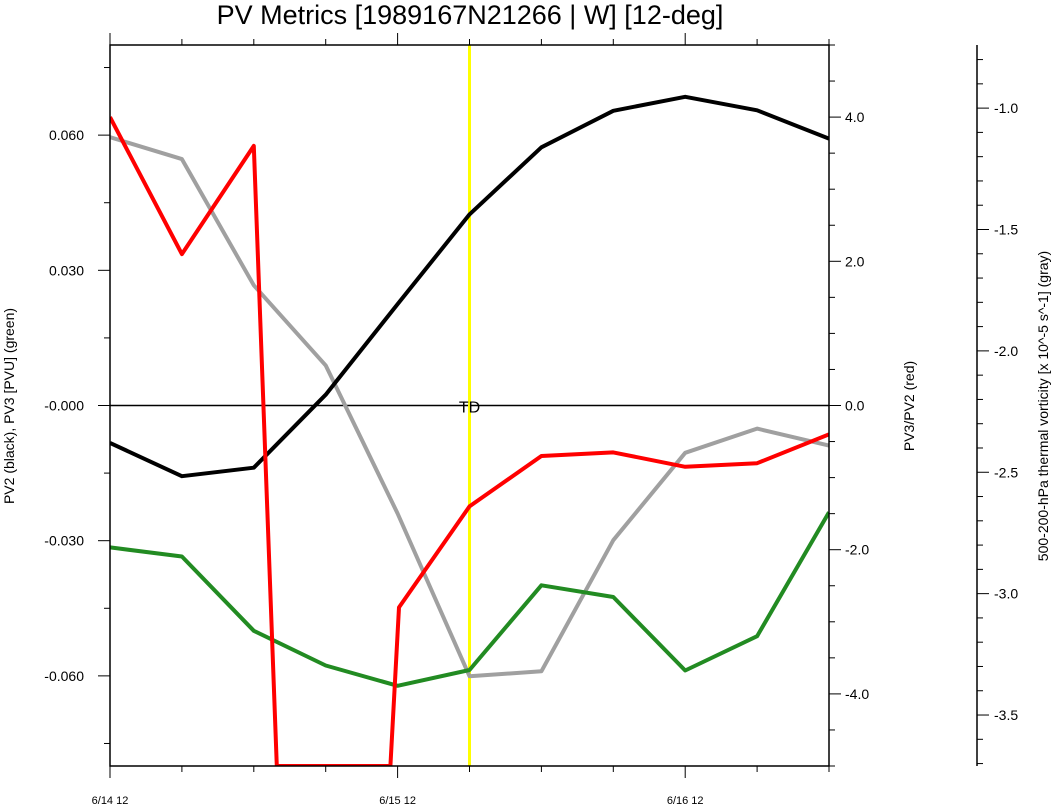 The height and width of the screenshot is (805, 1055). I want to click on far-right-tick-label: -3.5, so click(1006, 715).